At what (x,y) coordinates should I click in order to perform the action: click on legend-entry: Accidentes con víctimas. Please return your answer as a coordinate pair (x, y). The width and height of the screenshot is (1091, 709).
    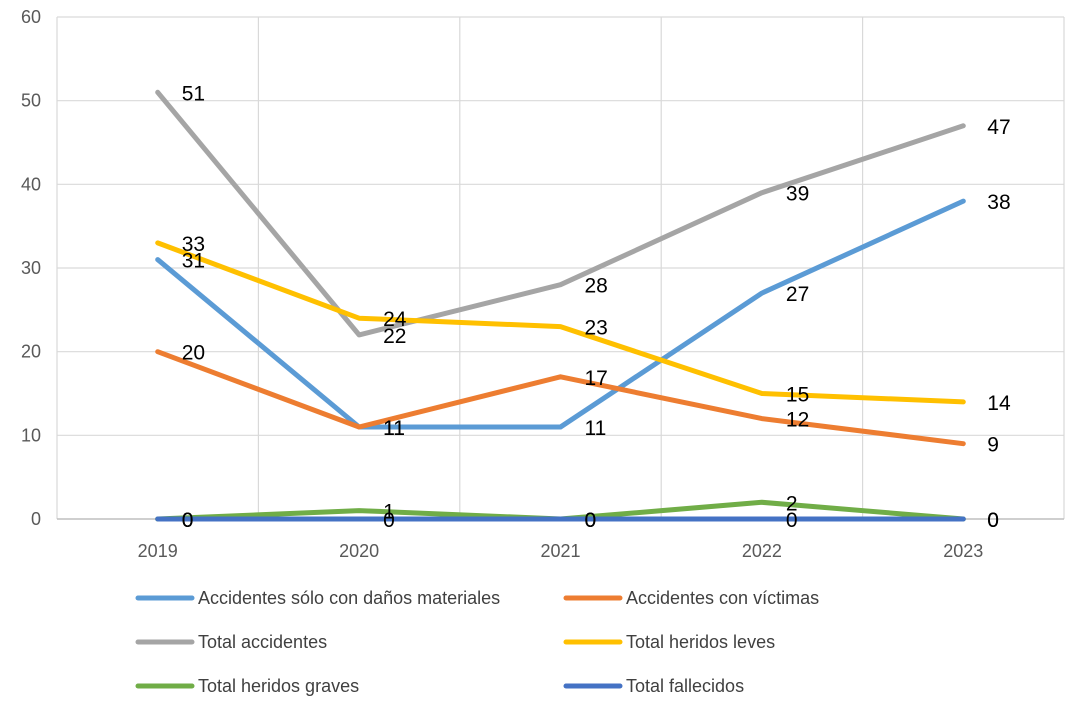
    Looking at the image, I should click on (691, 598).